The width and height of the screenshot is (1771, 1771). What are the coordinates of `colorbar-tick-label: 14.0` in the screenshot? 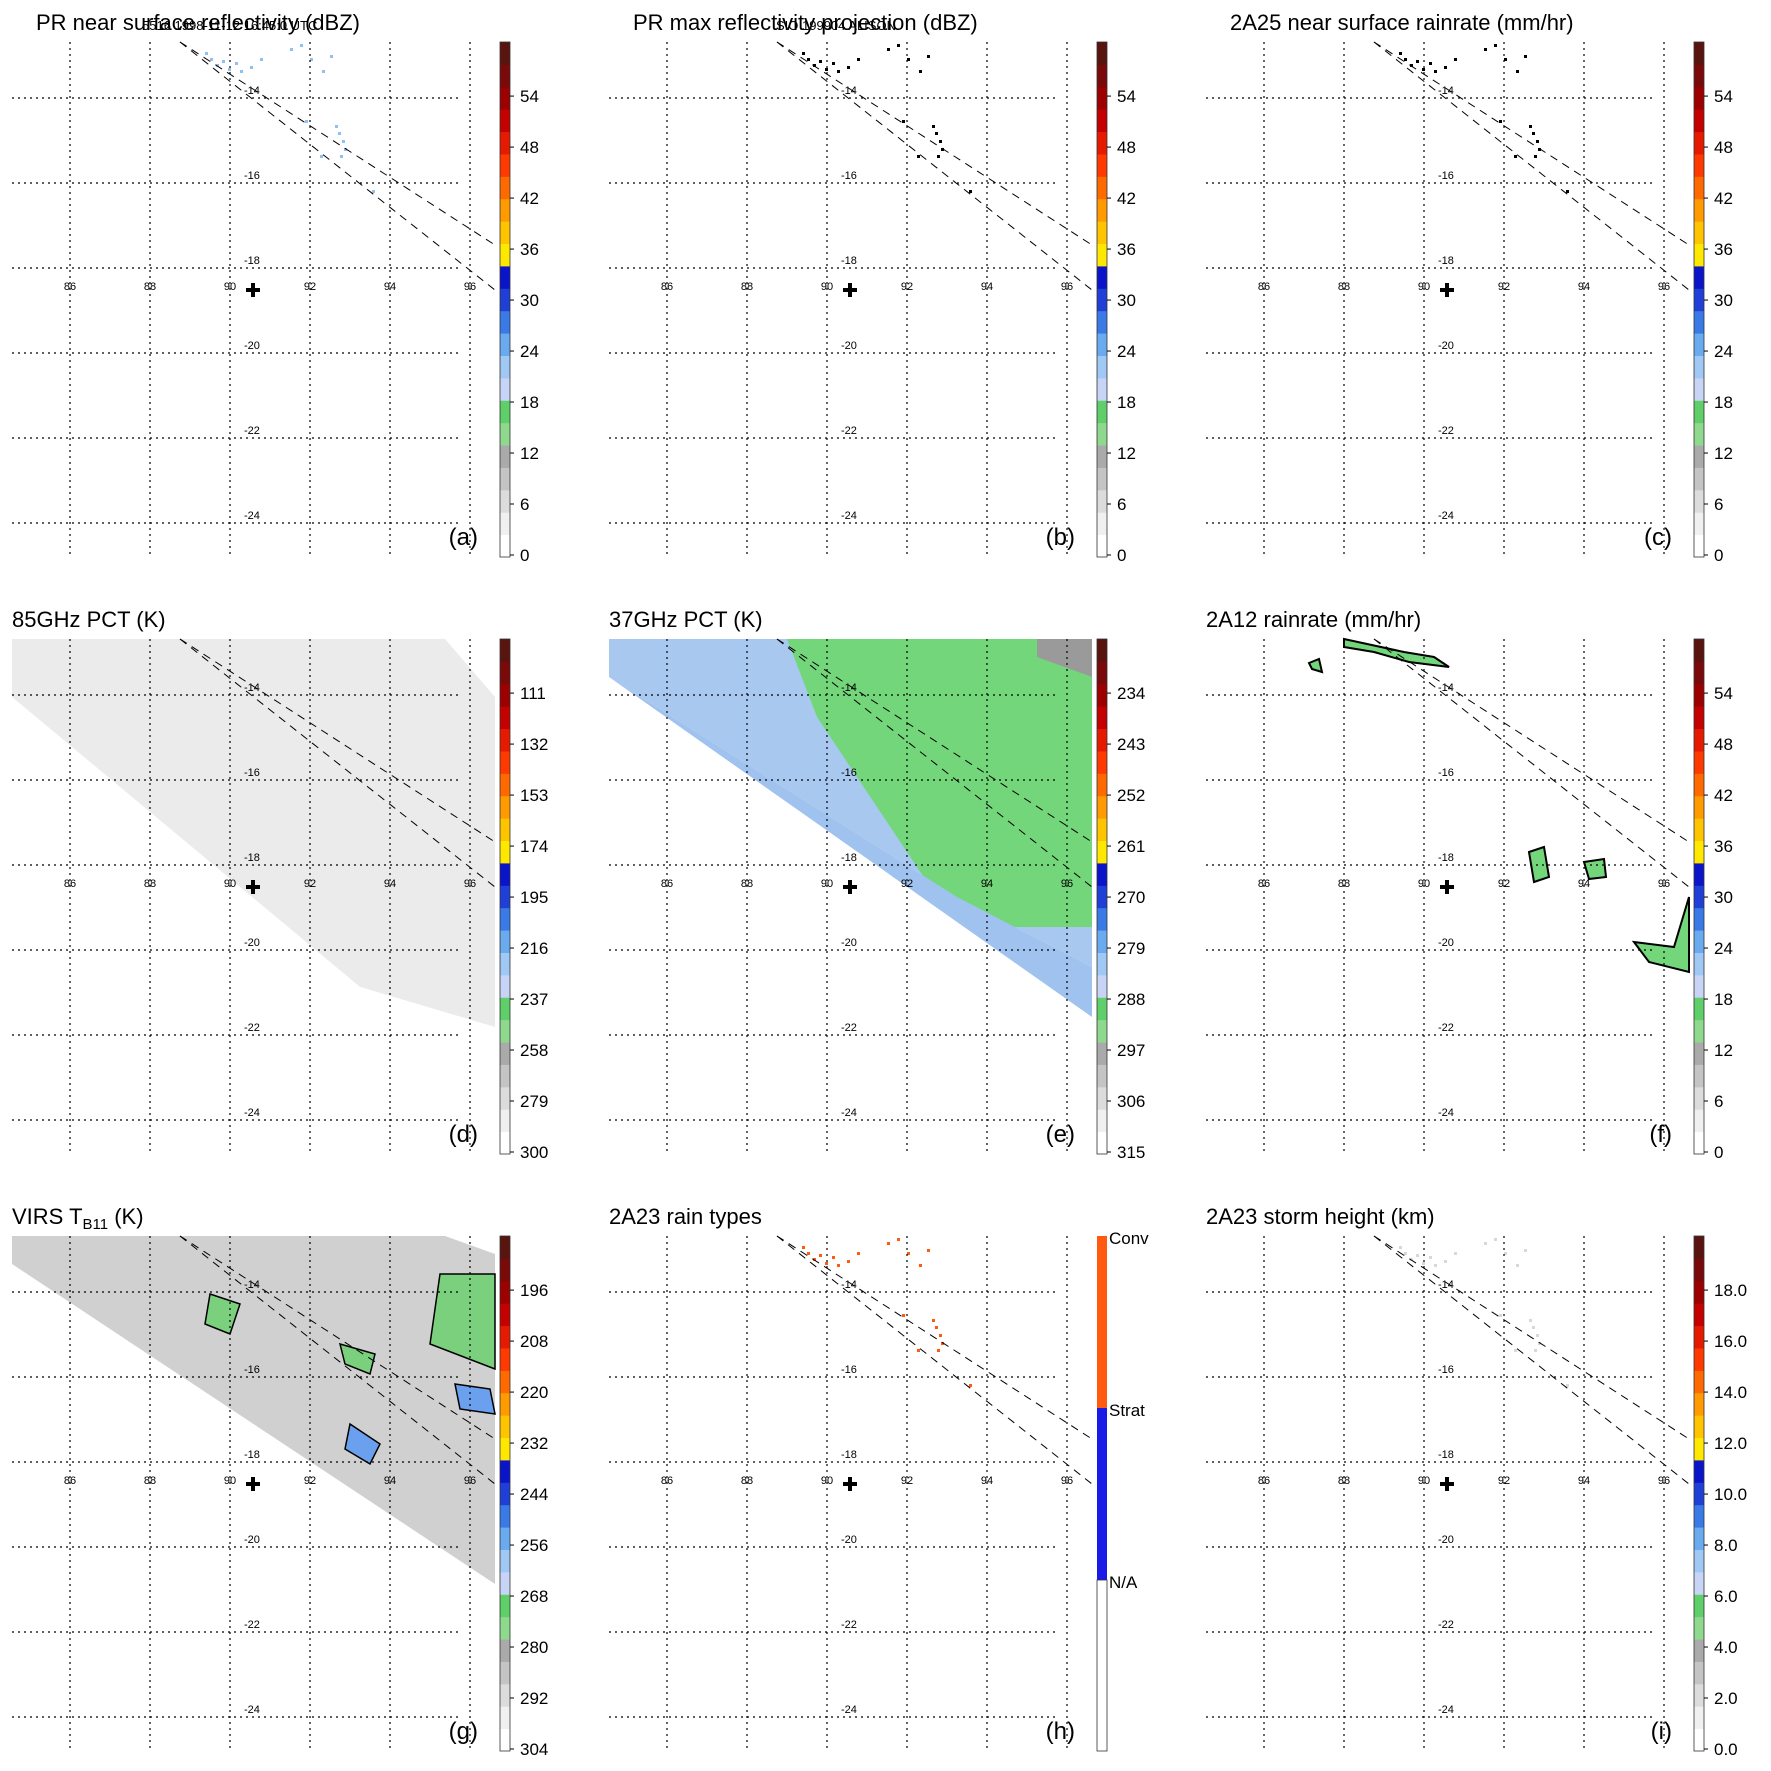 It's located at (1730, 1392).